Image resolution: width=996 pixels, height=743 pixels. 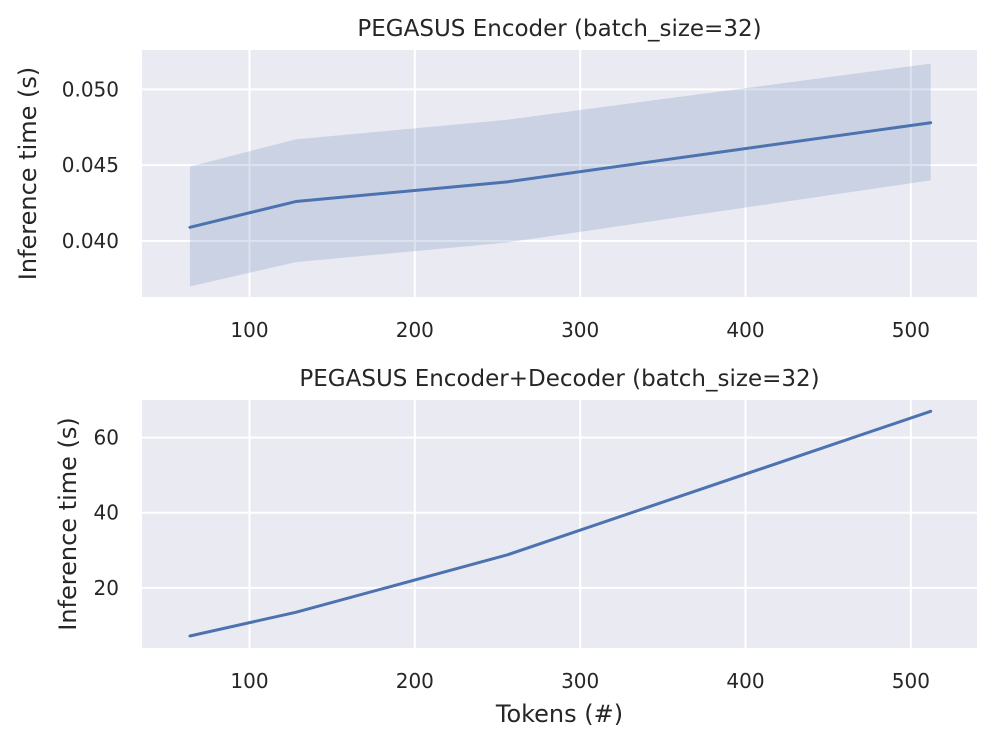 I want to click on y-tick-label: 40, so click(x=106, y=513).